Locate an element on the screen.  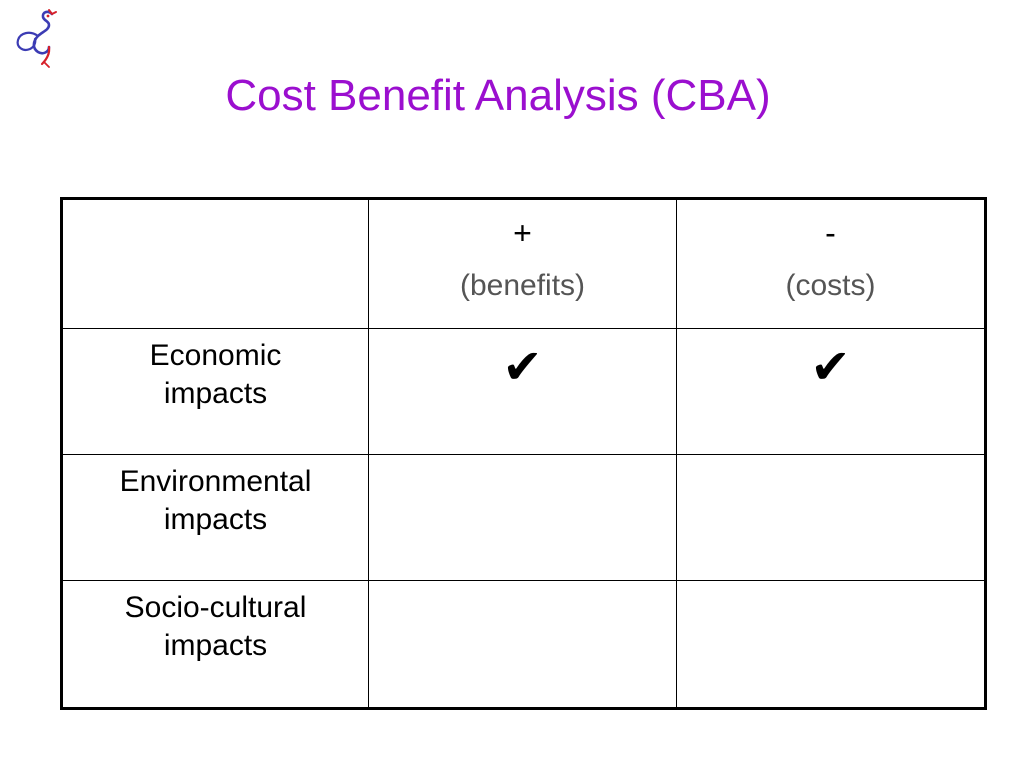
benefit-cell: ✔ is located at coordinates (522, 391).